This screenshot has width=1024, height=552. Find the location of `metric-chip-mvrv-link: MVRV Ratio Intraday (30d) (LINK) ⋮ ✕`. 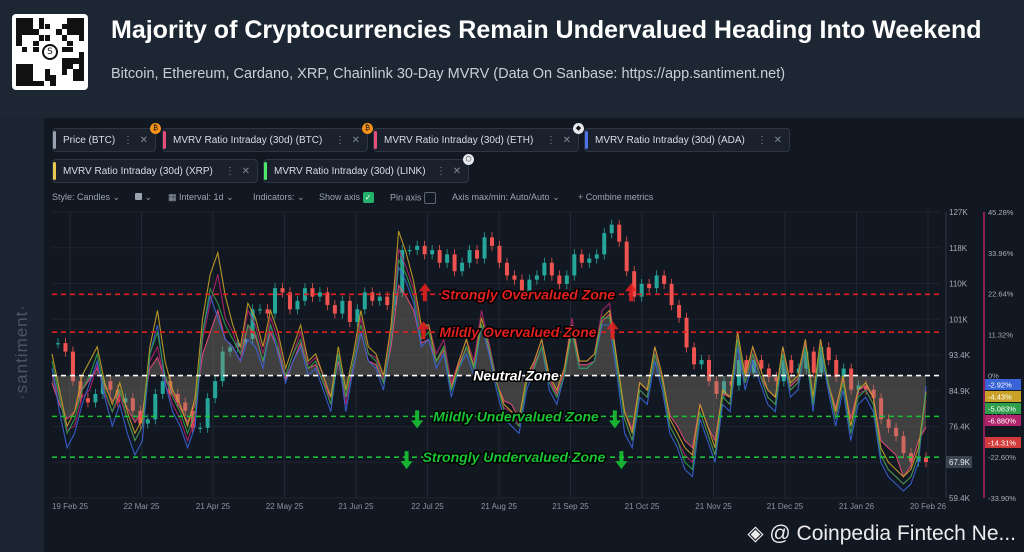

metric-chip-mvrv-link: MVRV Ratio Intraday (30d) (LINK) ⋮ ✕ is located at coordinates (366, 171).